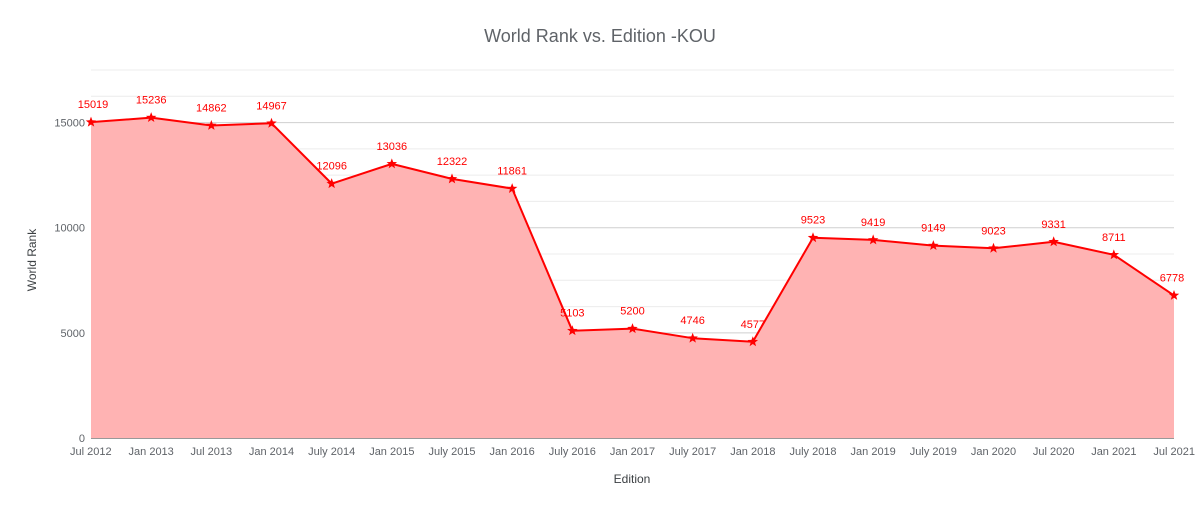 This screenshot has height=511, width=1200. I want to click on x-tick-label: July 2019, so click(933, 452).